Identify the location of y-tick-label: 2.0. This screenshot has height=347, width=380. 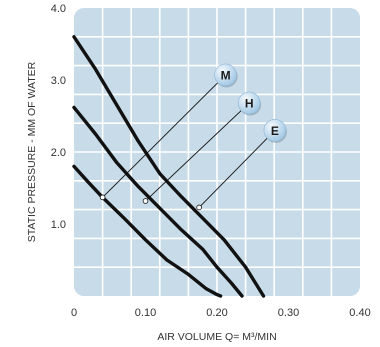
(58, 153).